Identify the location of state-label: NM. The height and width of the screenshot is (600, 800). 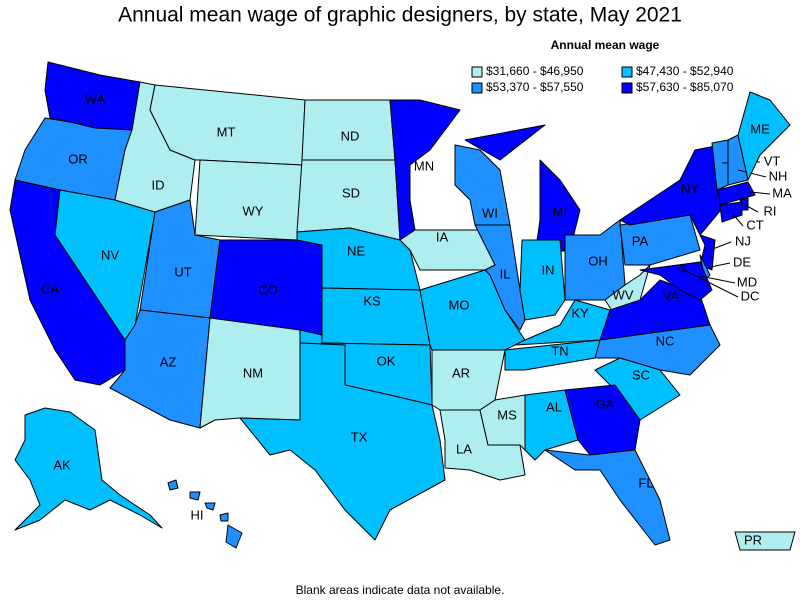
(253, 372).